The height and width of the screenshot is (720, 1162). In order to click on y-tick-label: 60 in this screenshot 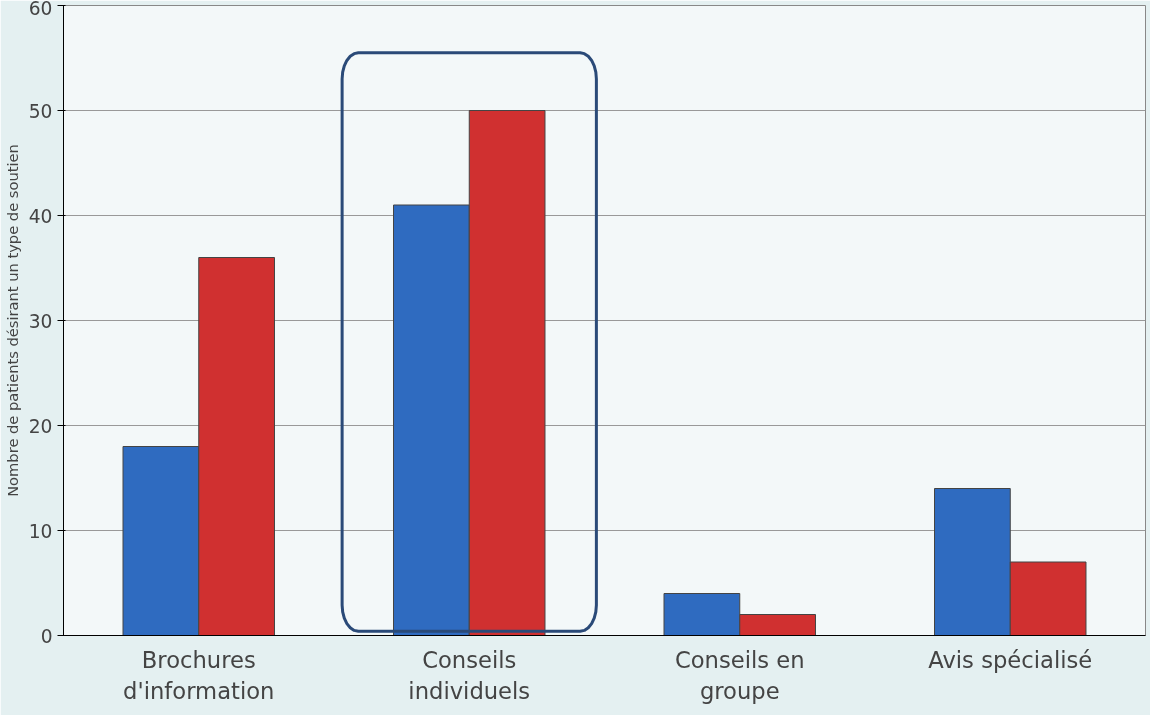, I will do `click(40, 9)`.